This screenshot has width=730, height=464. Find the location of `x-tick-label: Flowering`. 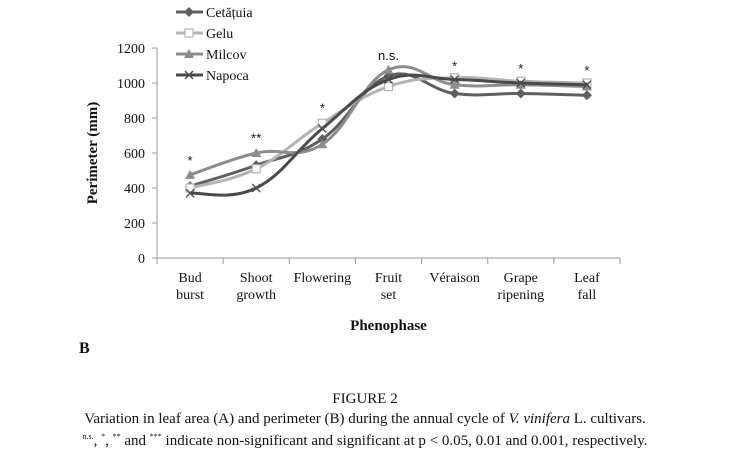

x-tick-label: Flowering is located at coordinates (323, 278).